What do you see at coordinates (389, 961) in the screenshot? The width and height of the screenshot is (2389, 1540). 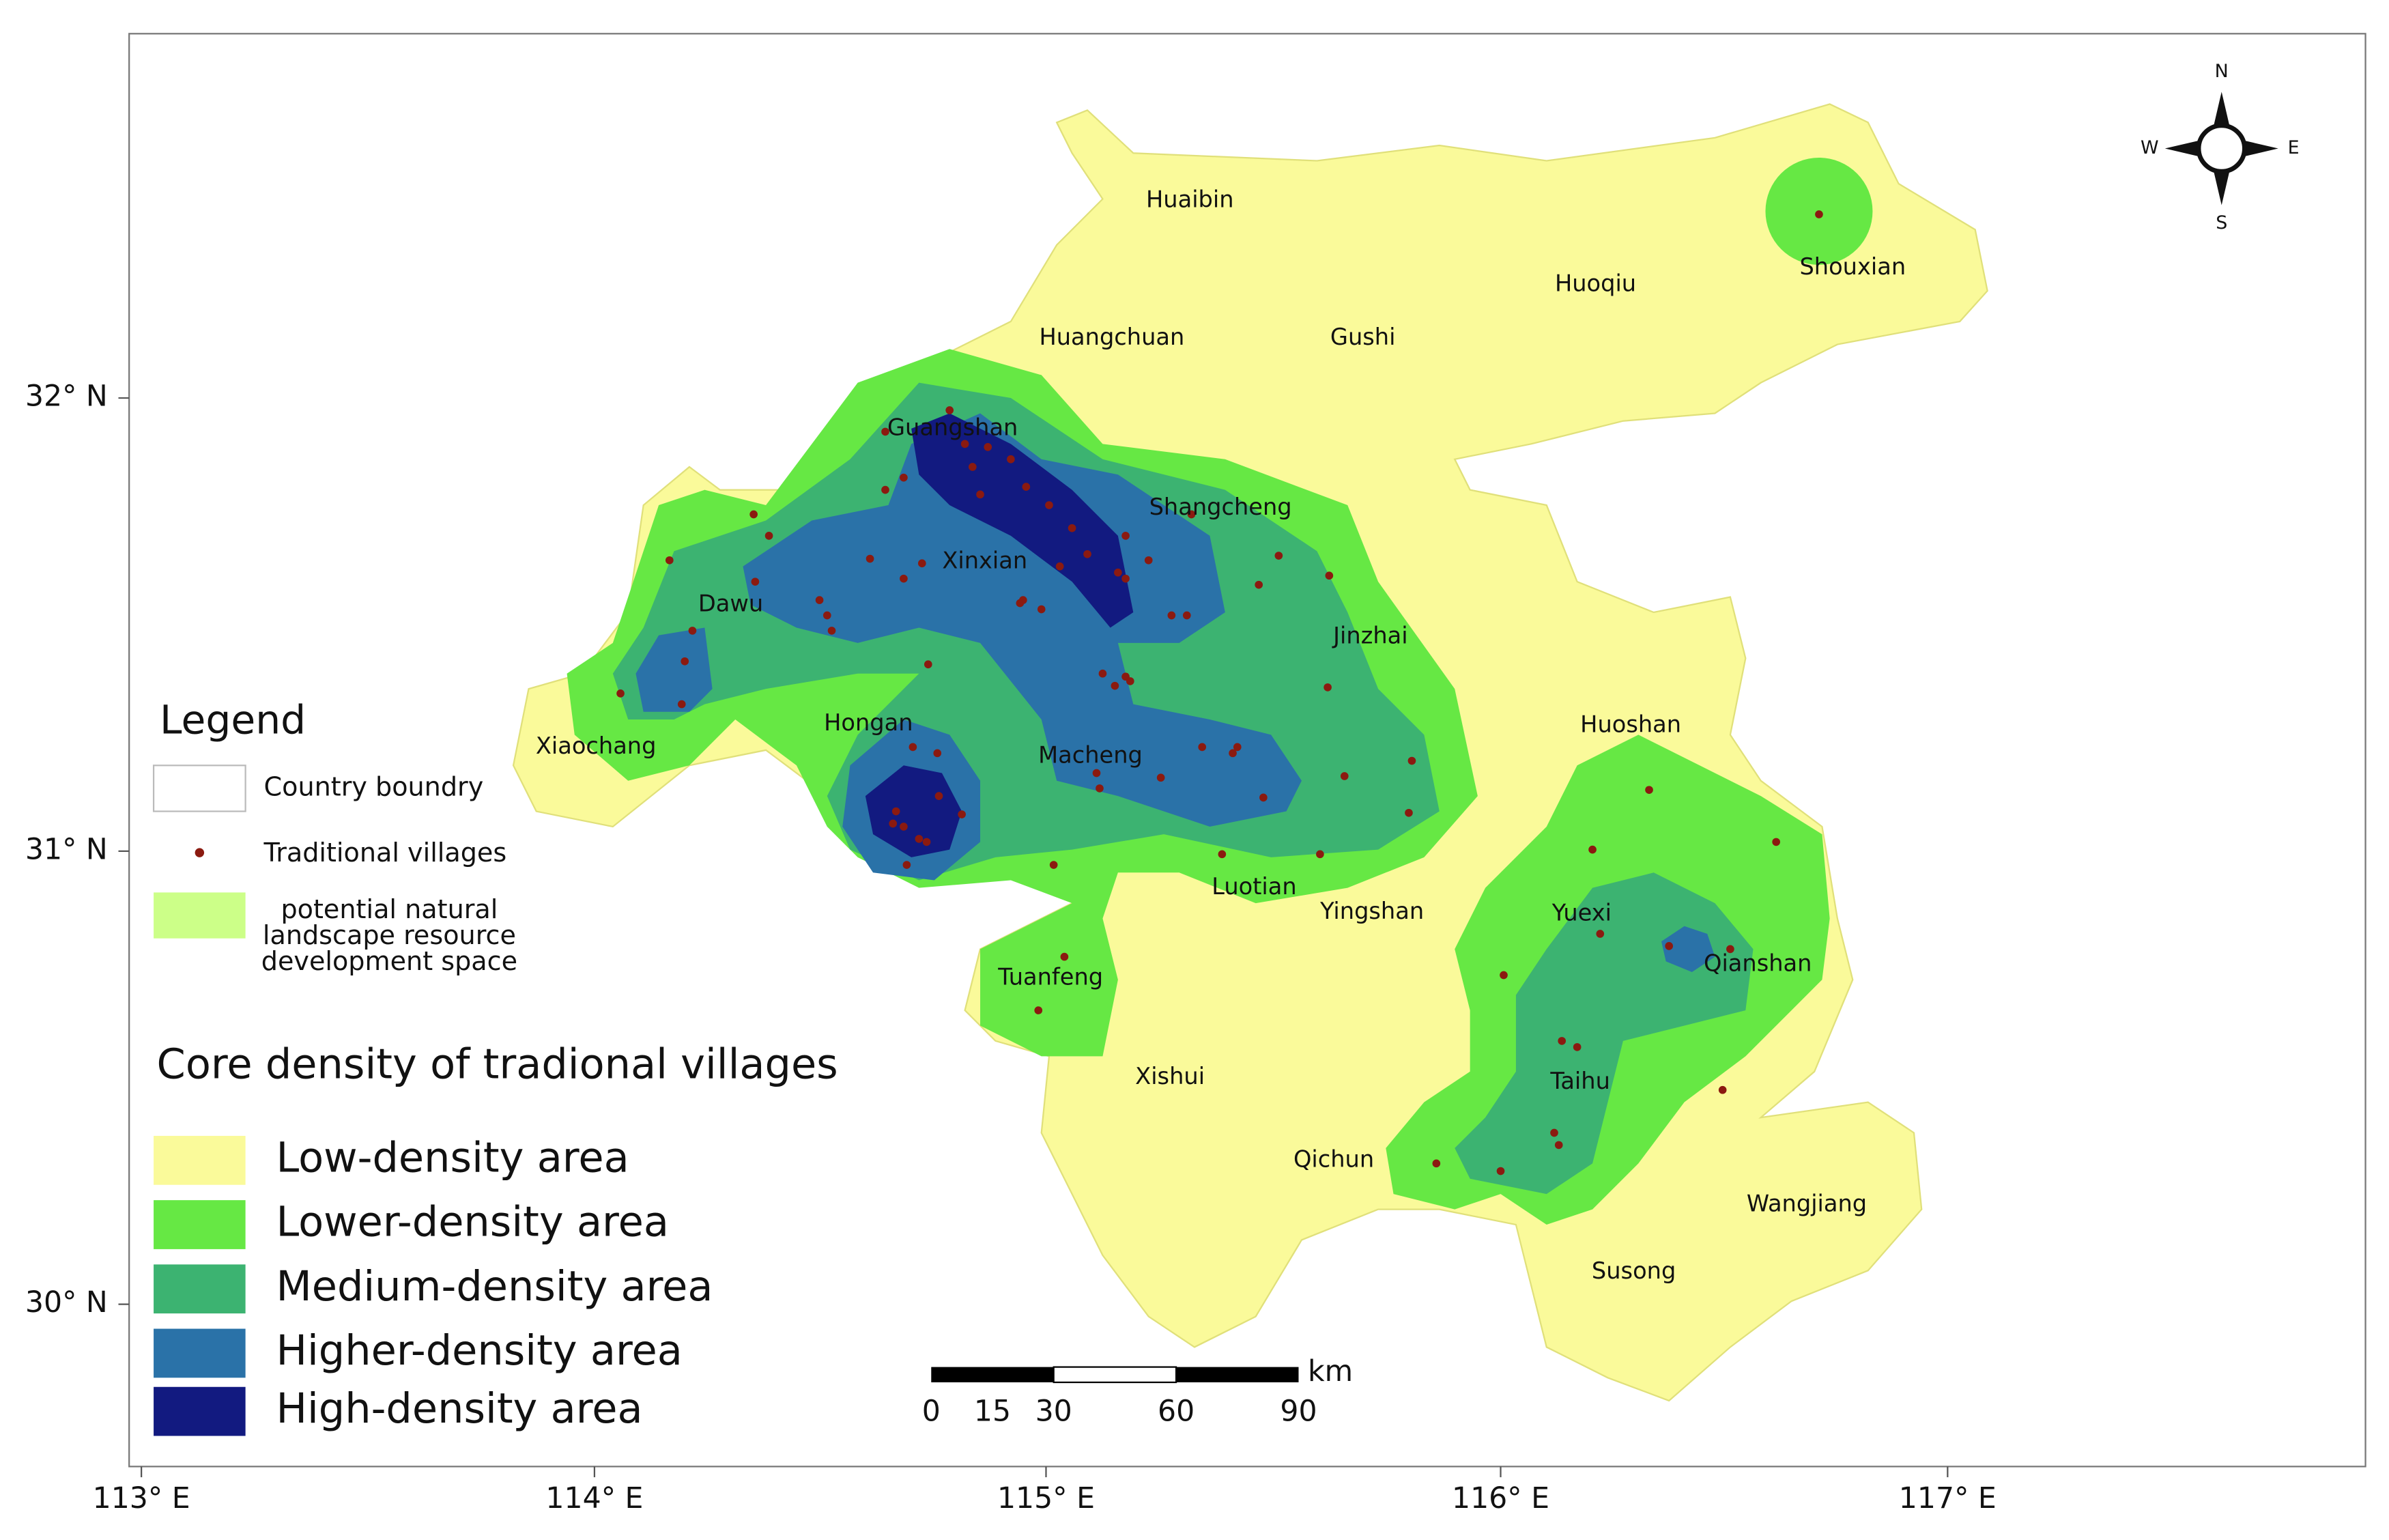 I see `legend-label: development space` at bounding box center [389, 961].